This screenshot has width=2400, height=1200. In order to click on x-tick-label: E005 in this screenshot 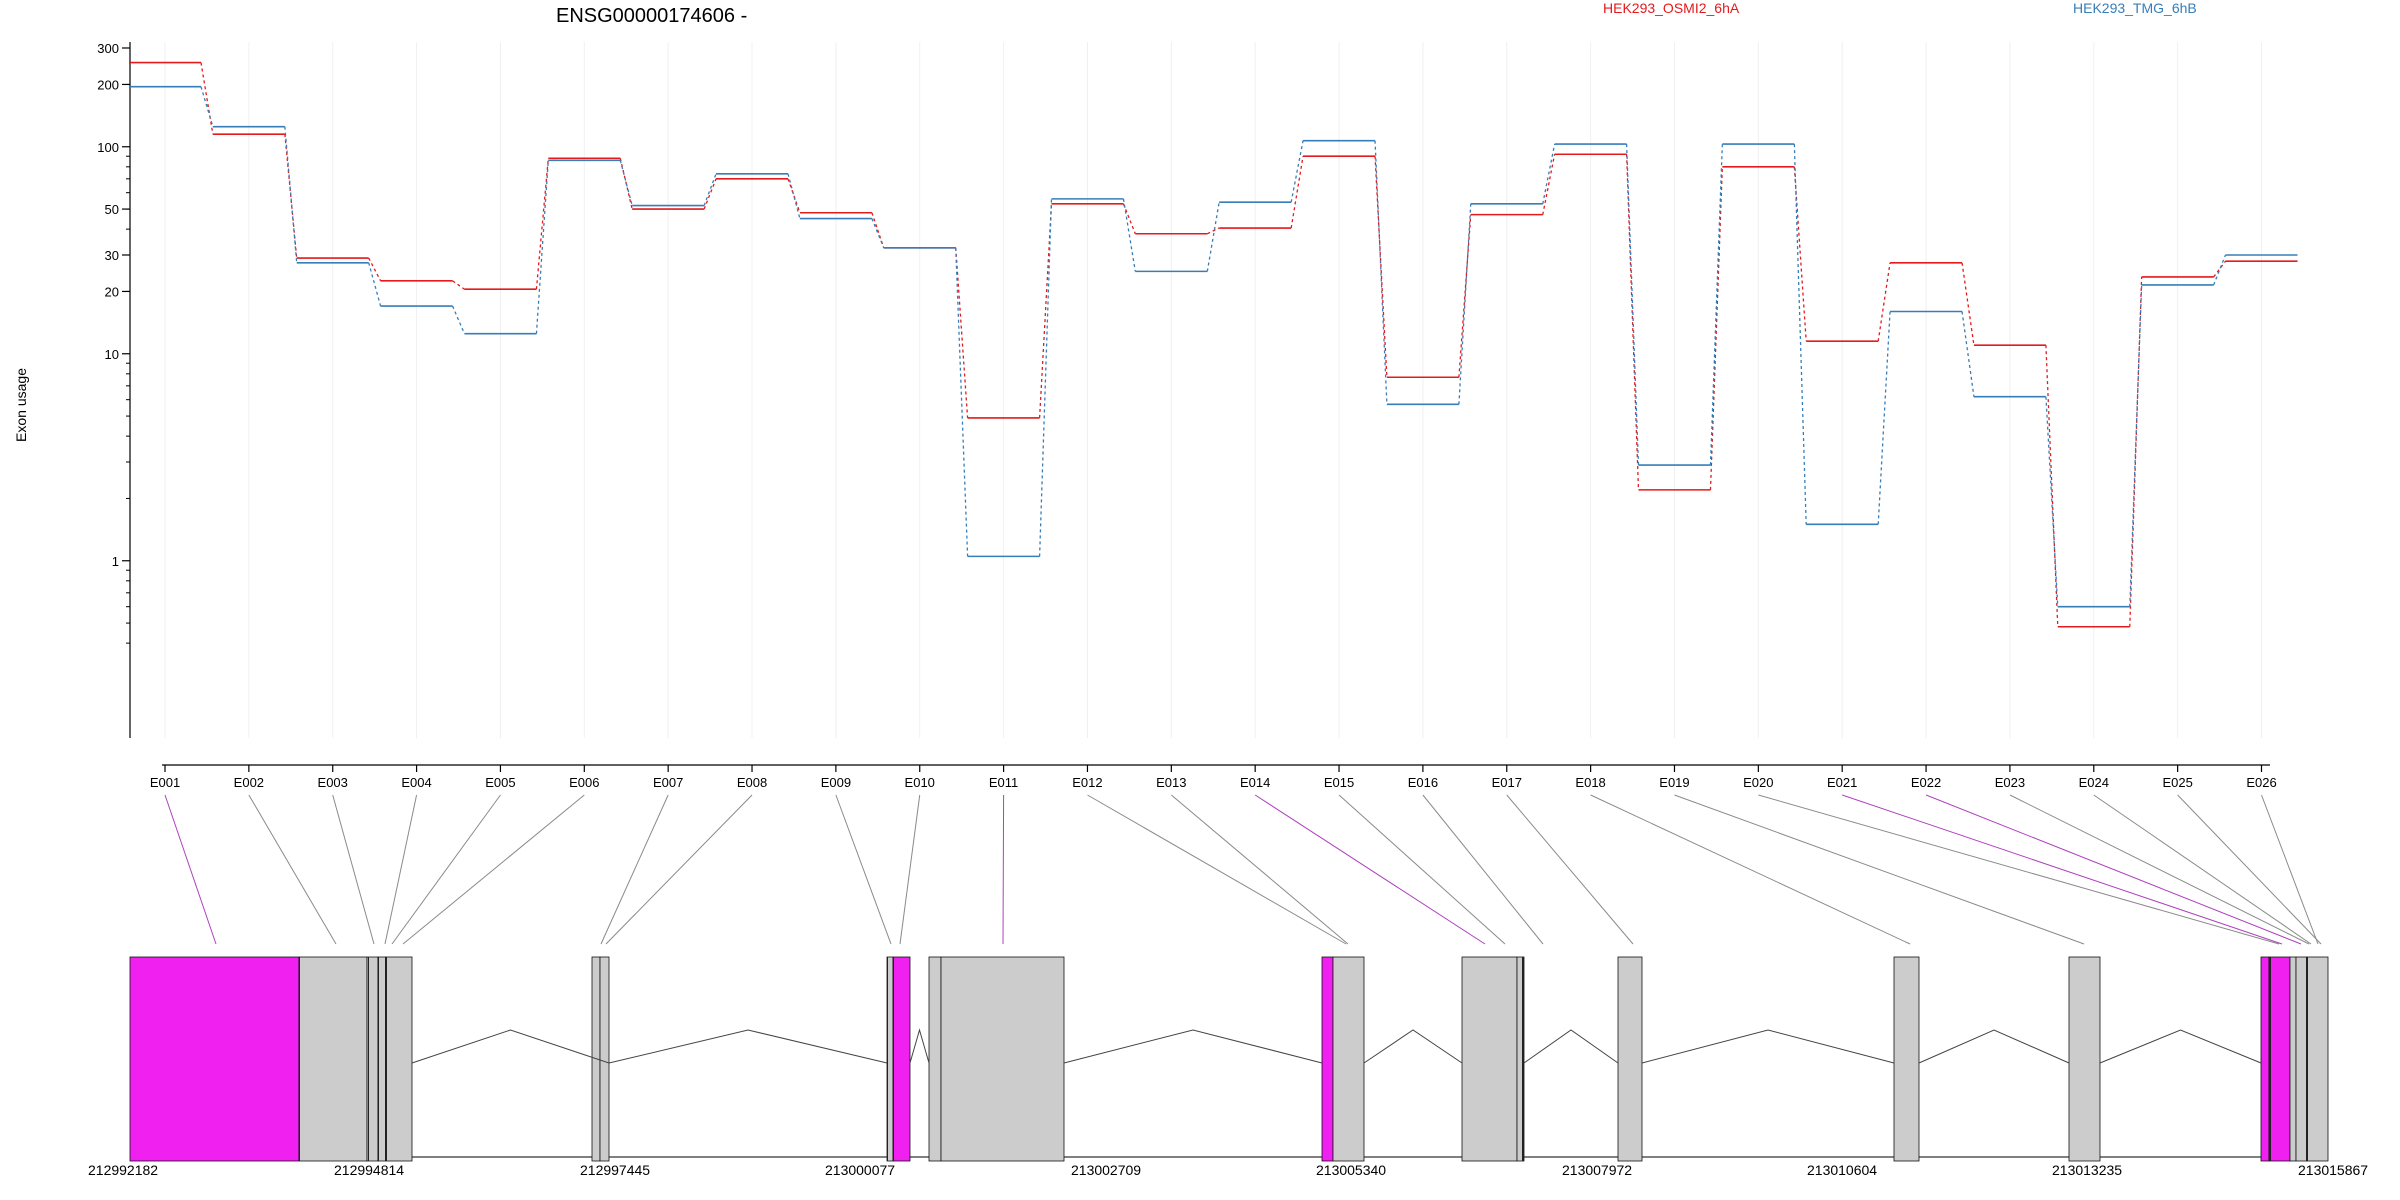, I will do `click(500, 782)`.